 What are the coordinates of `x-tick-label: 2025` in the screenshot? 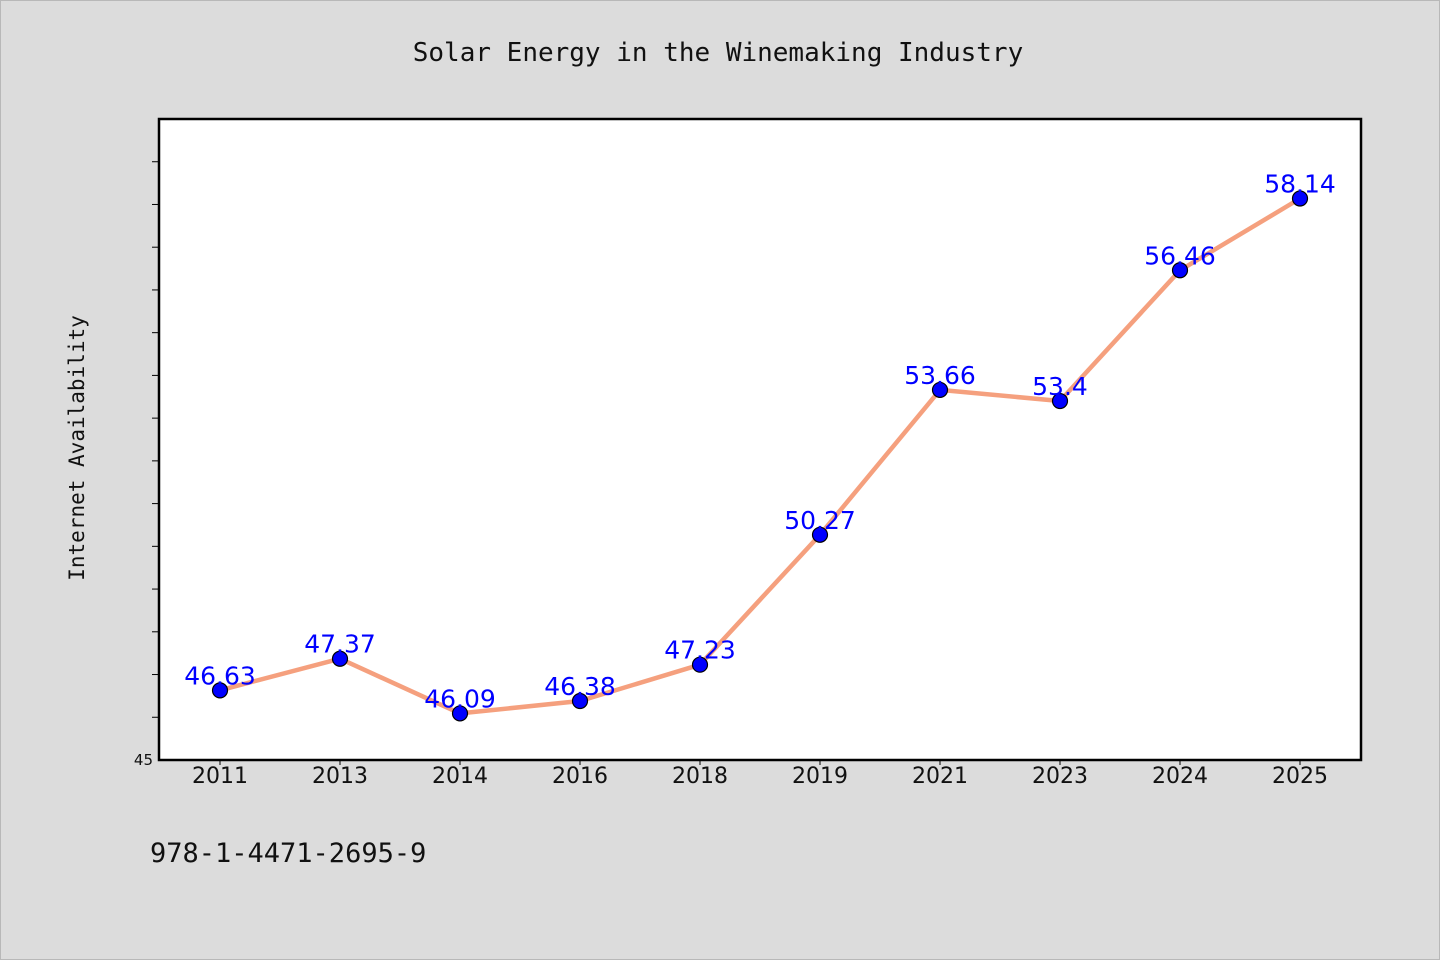 It's located at (1300, 776).